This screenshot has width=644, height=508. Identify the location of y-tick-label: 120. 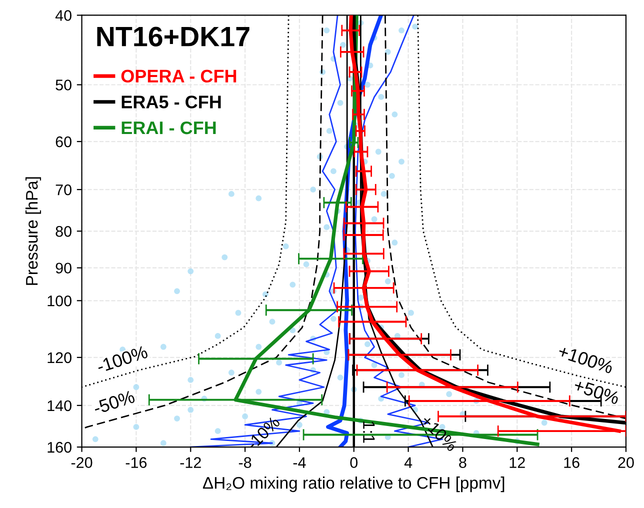
(60, 358).